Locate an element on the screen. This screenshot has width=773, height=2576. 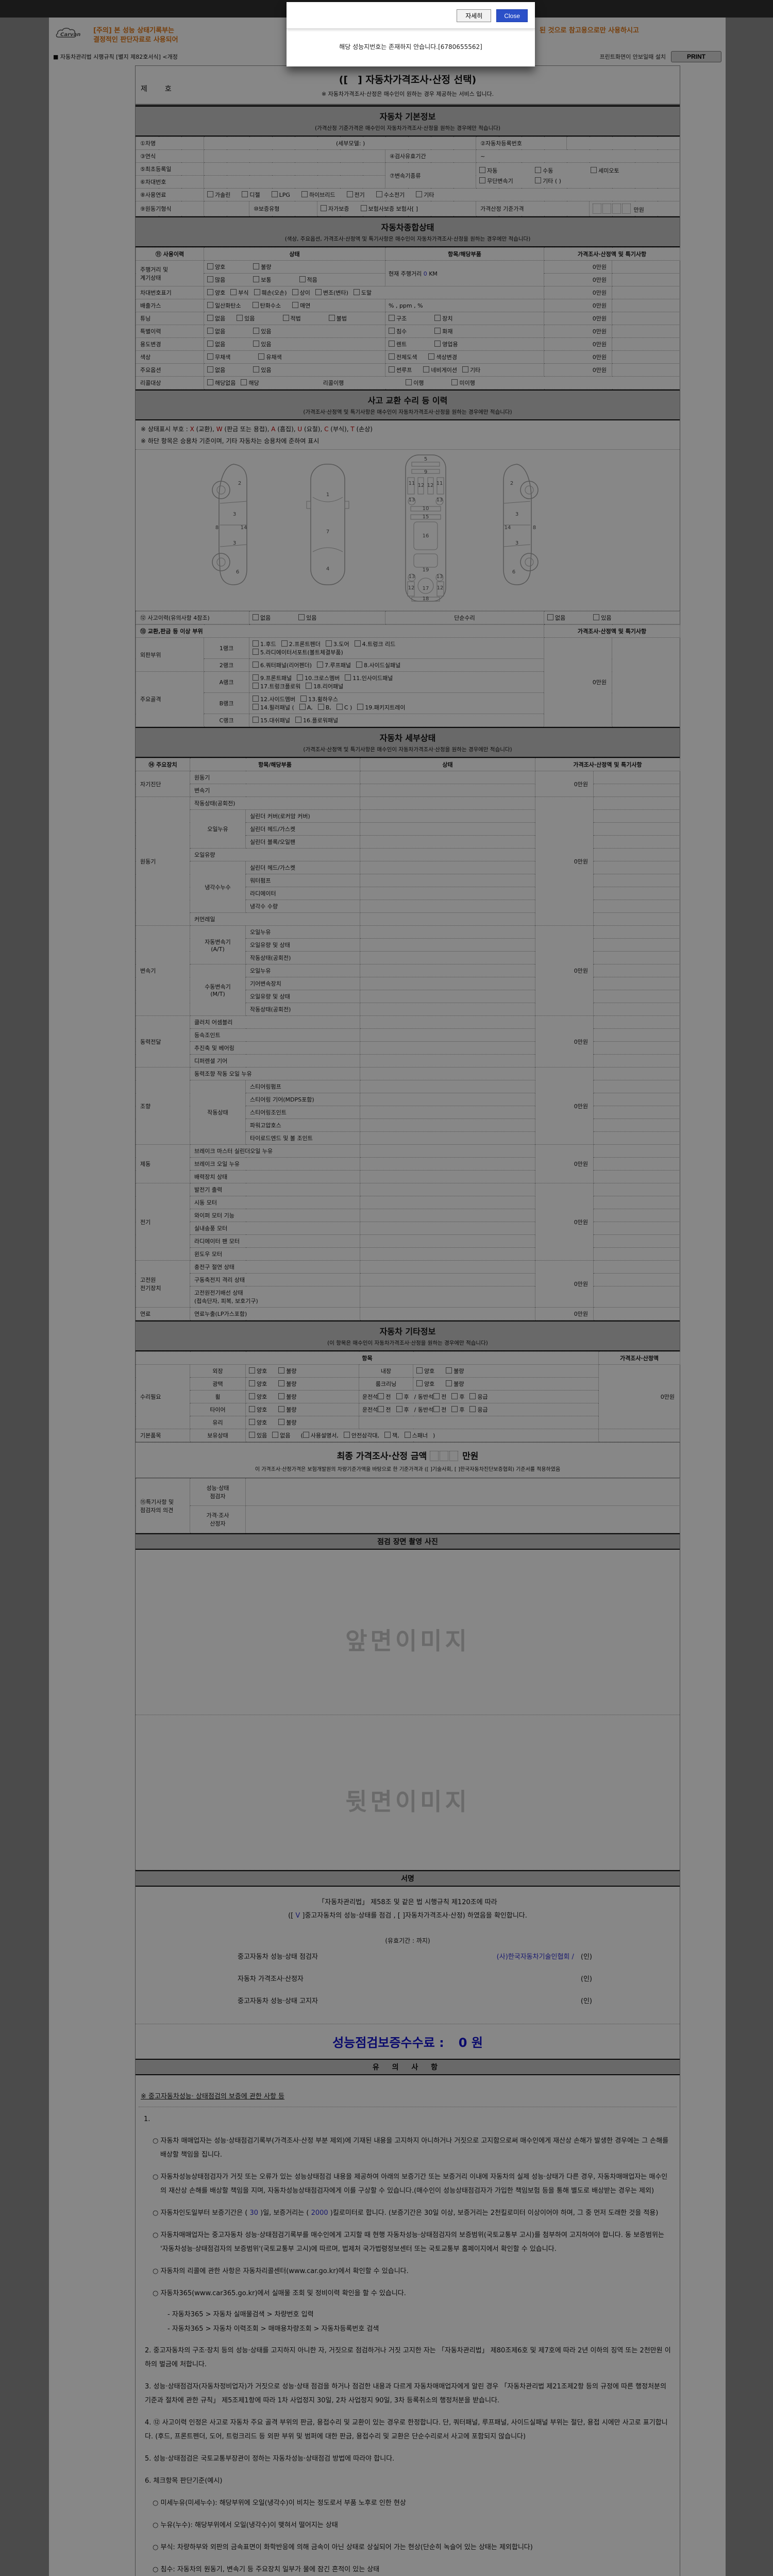
print-help-link: 프린트화면이 안보일때 설치 is located at coordinates (633, 57).